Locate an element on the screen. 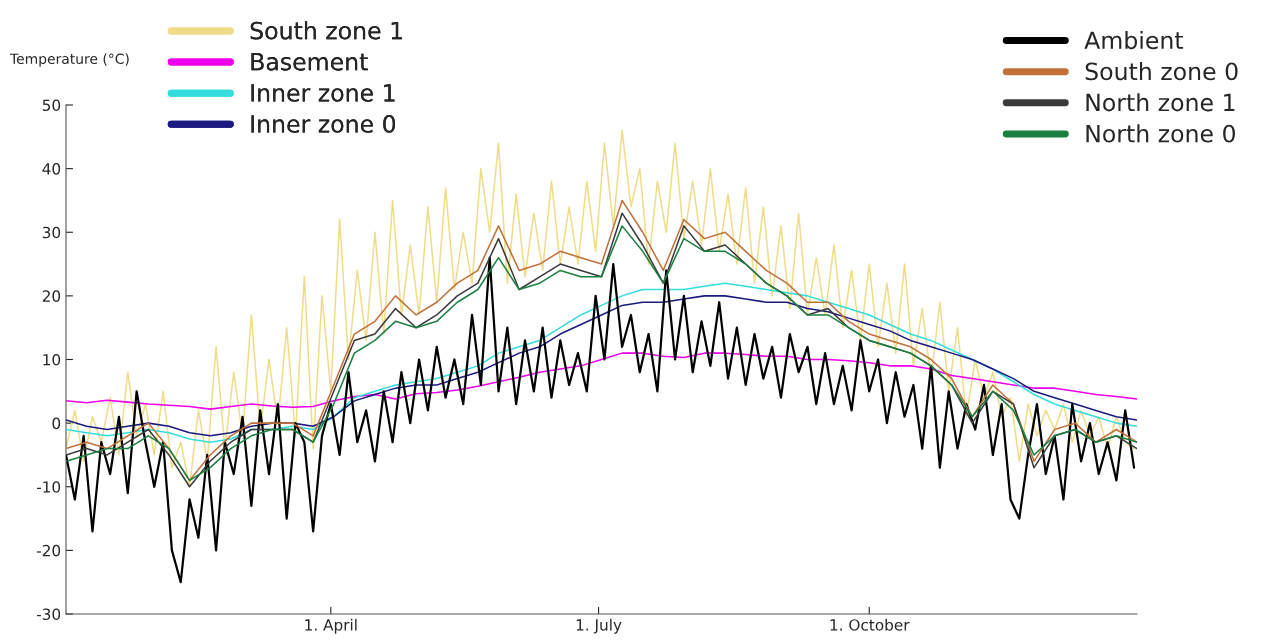 Image resolution: width=1266 pixels, height=644 pixels. y-tick-label: 10 is located at coordinates (52, 359).